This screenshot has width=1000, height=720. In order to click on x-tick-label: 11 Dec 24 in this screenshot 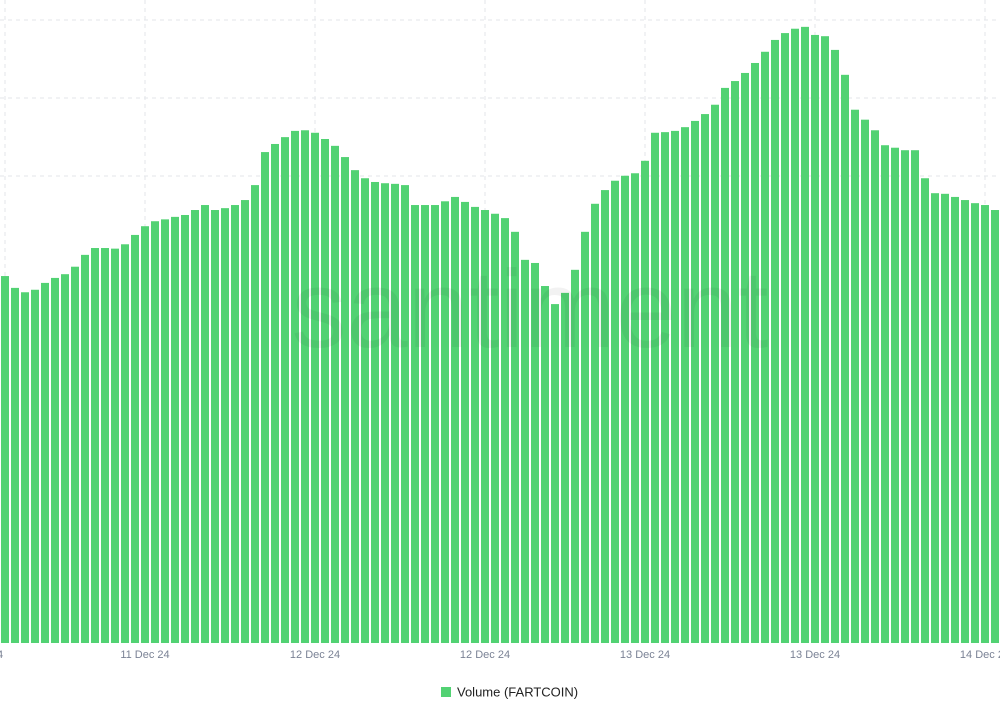, I will do `click(144, 655)`.